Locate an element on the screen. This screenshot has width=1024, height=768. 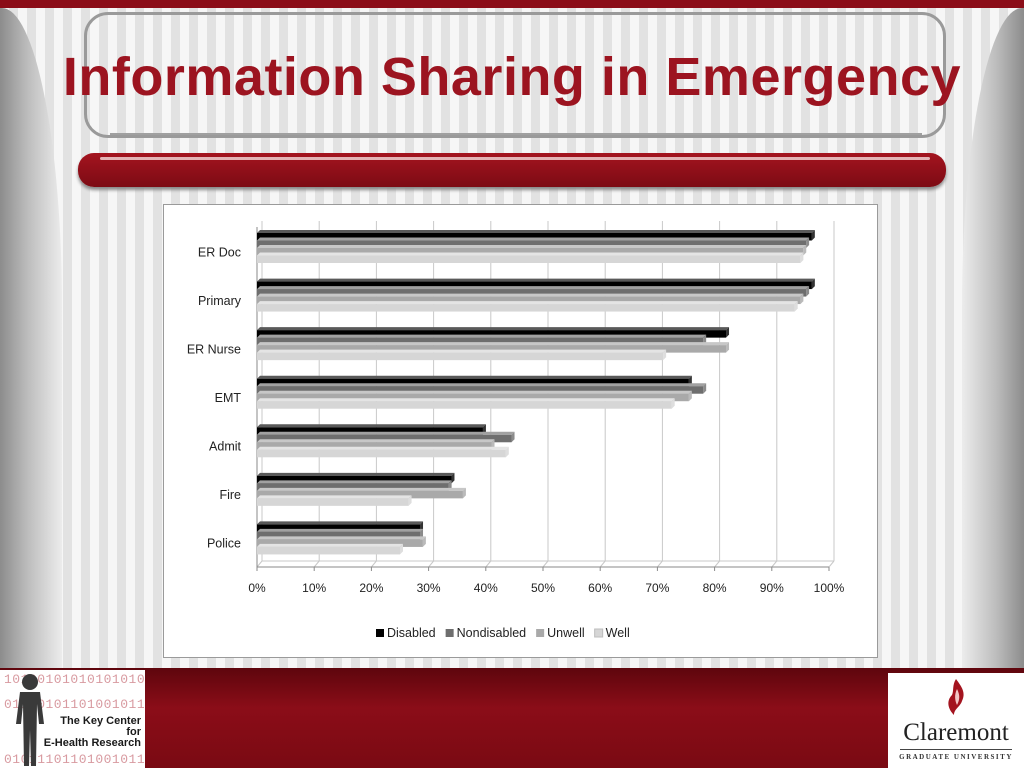
legend-label: Nondisabled is located at coordinates (492, 633).